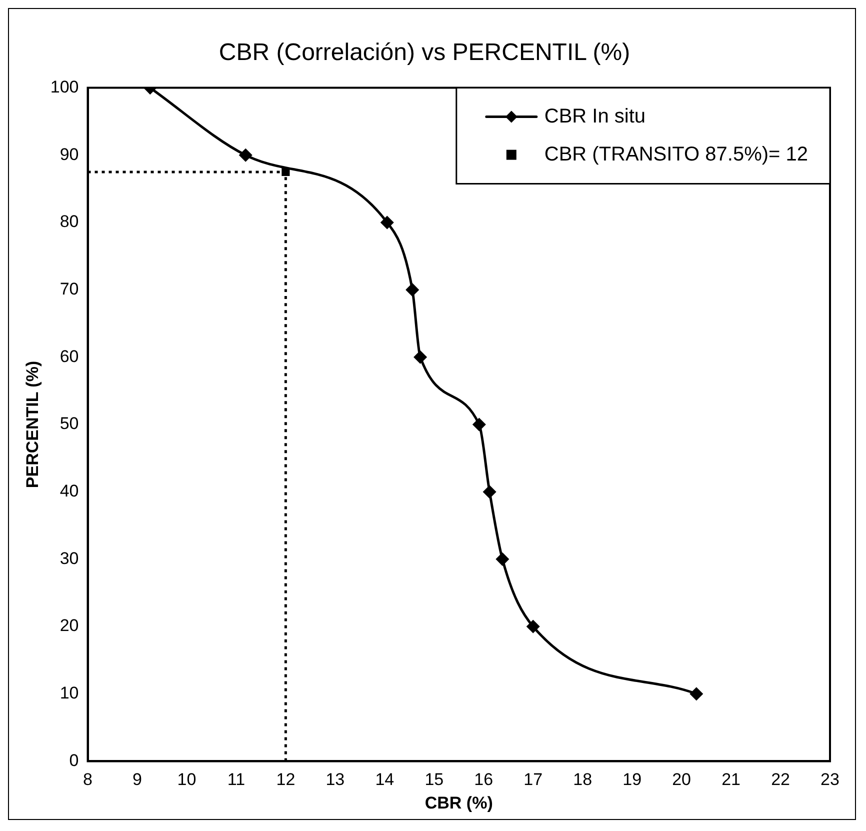 The height and width of the screenshot is (831, 866). I want to click on x-tick-label: 9, so click(137, 780).